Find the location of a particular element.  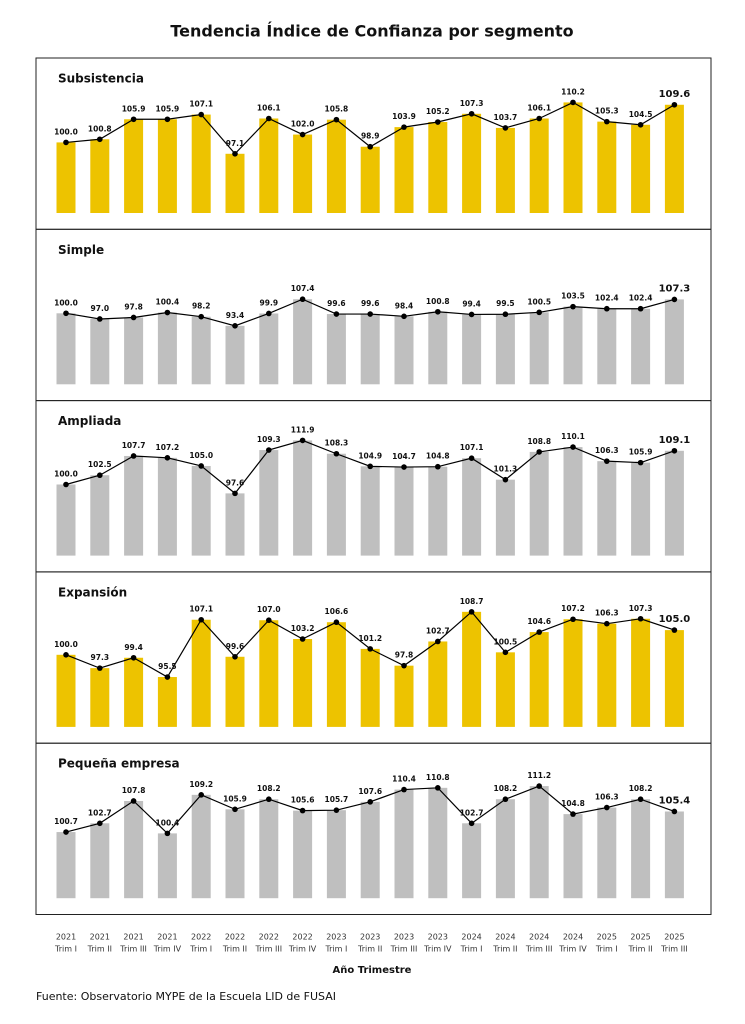

value-label: 97.6 is located at coordinates (235, 482).